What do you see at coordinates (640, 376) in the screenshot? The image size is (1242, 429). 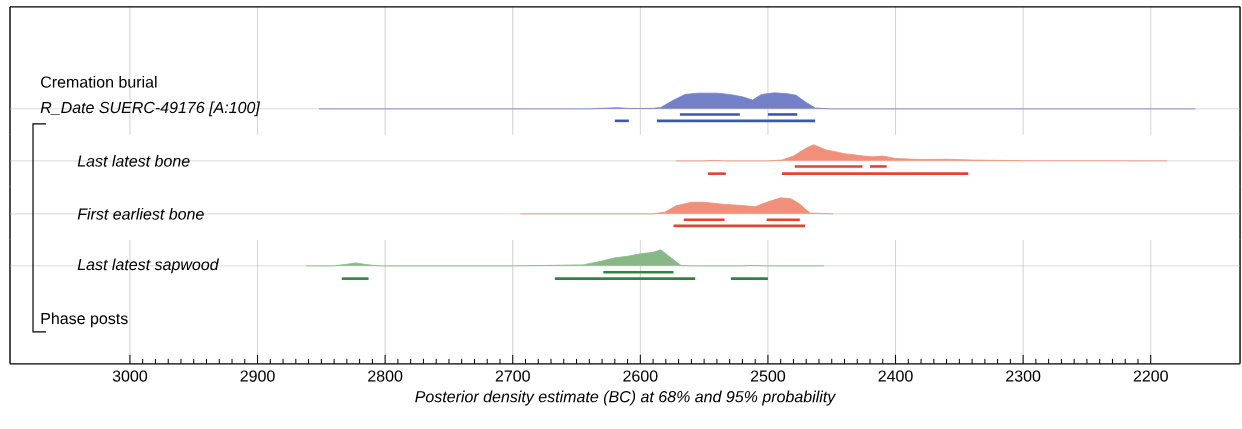 I see `x-tick-label: 2600` at bounding box center [640, 376].